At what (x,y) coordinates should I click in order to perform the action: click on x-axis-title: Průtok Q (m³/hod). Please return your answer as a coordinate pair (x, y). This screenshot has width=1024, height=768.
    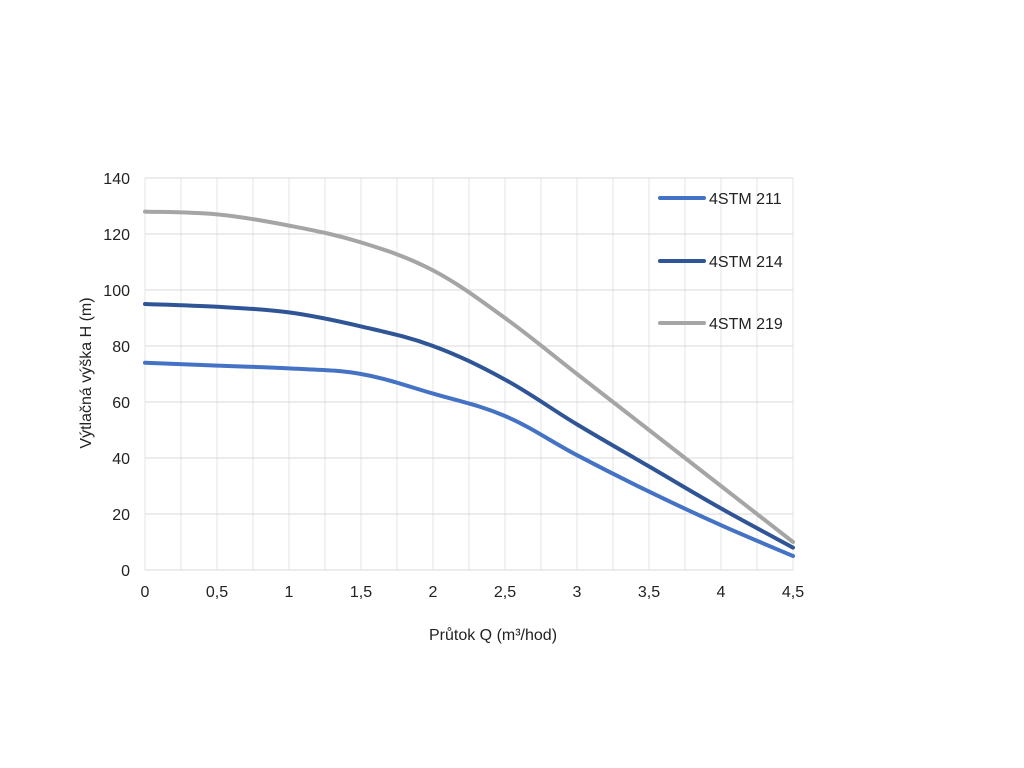
    Looking at the image, I should click on (493, 635).